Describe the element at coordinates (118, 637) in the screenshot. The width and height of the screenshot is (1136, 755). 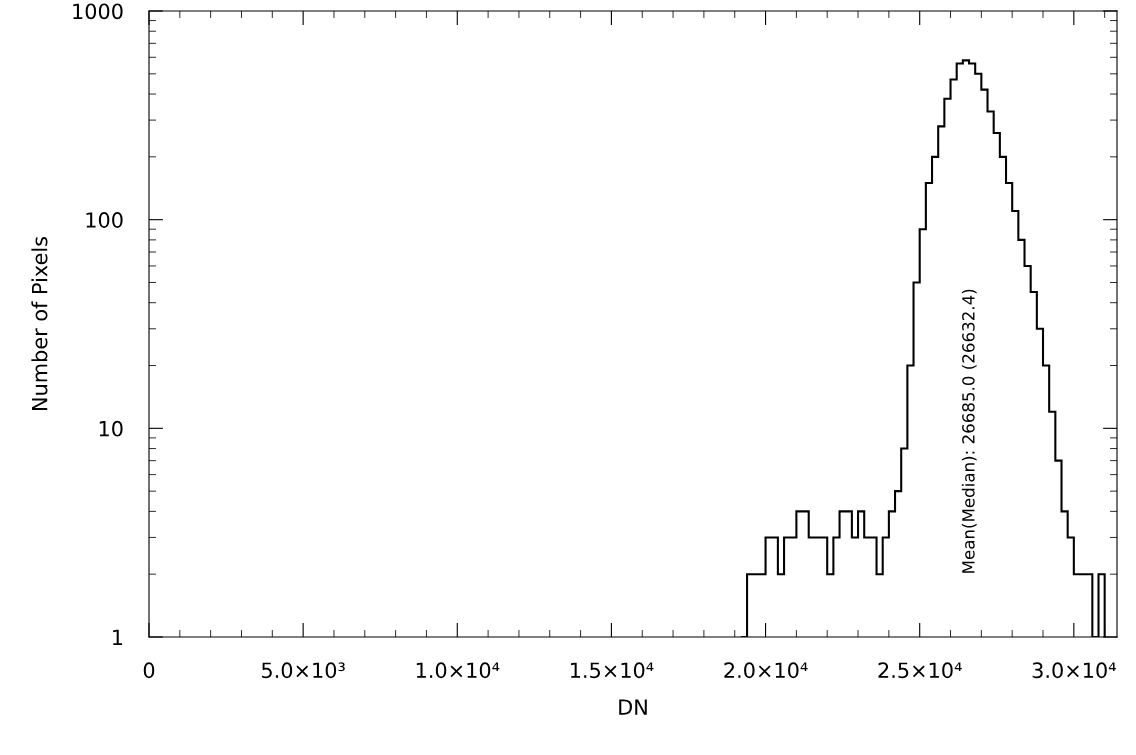
I see `y-tick-label: 1` at that location.